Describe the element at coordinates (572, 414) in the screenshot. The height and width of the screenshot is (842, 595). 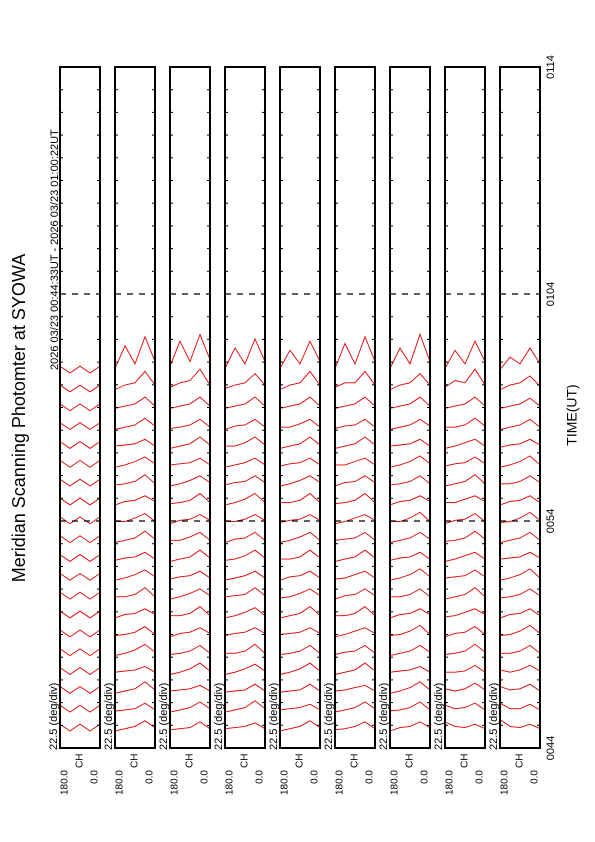
I see `x-axis-label: TIME(UT)` at that location.